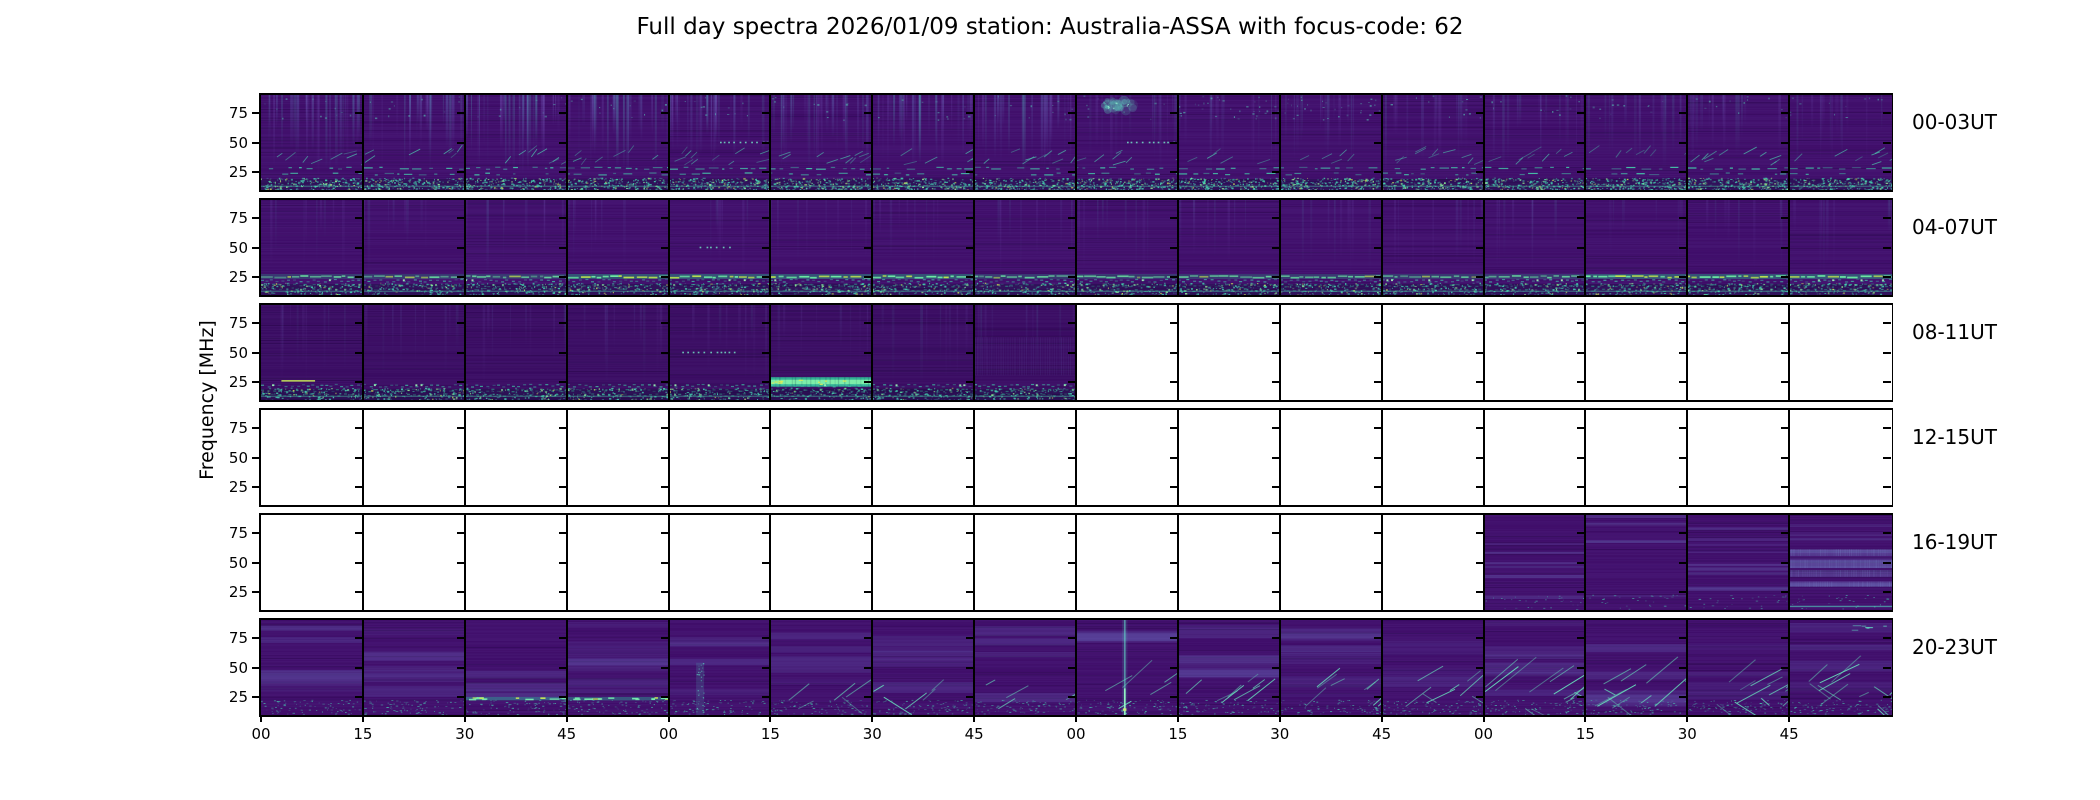  Describe the element at coordinates (516, 352) in the screenshot. I see `segment-r2-s2` at that location.